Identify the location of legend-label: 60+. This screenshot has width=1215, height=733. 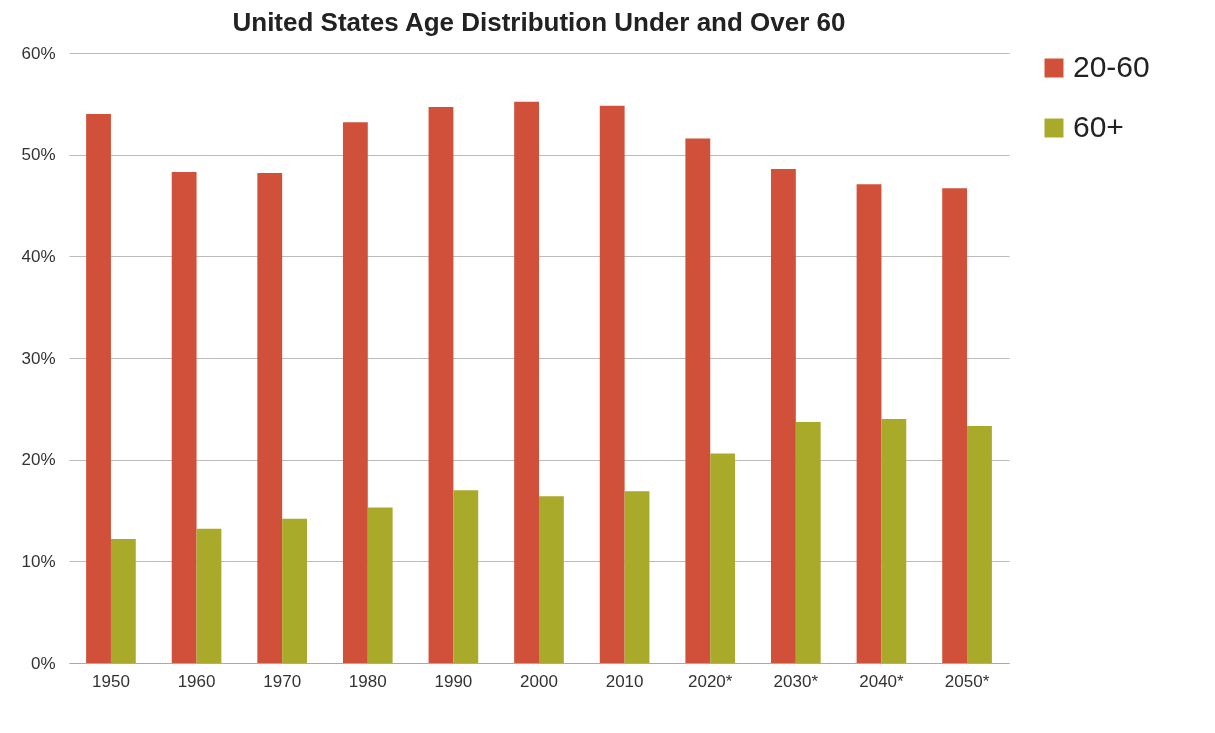
(1098, 126).